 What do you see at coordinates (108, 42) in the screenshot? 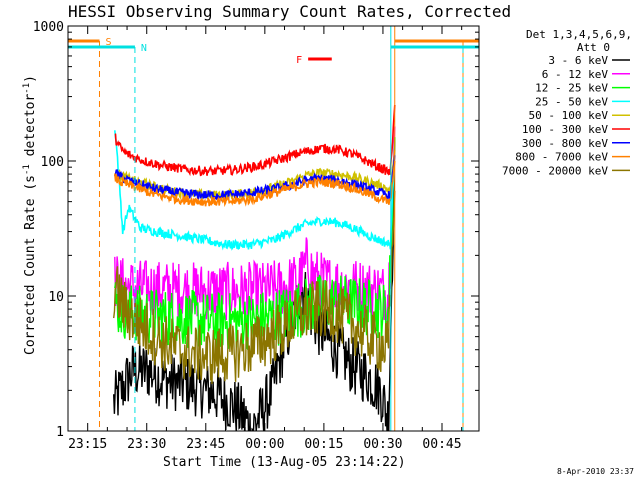
I see `flag-label-S: S` at bounding box center [108, 42].